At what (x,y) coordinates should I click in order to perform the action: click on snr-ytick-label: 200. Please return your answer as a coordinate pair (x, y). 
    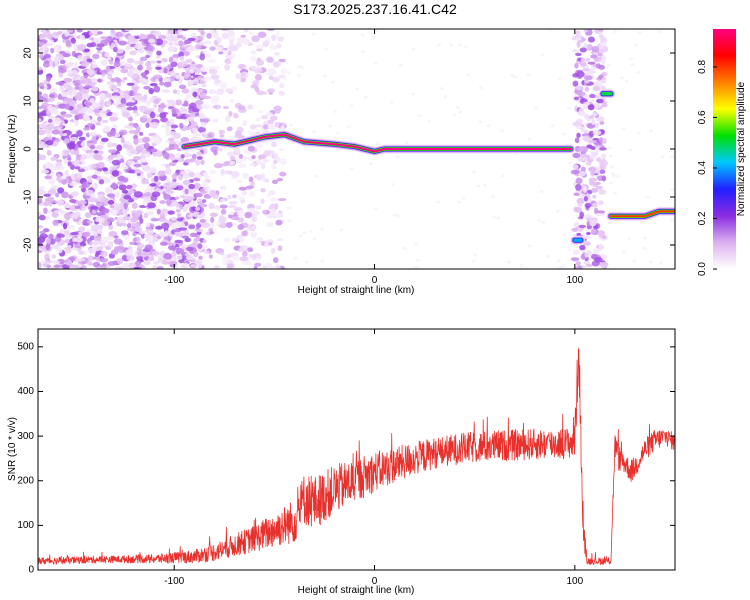
    Looking at the image, I should click on (25, 480).